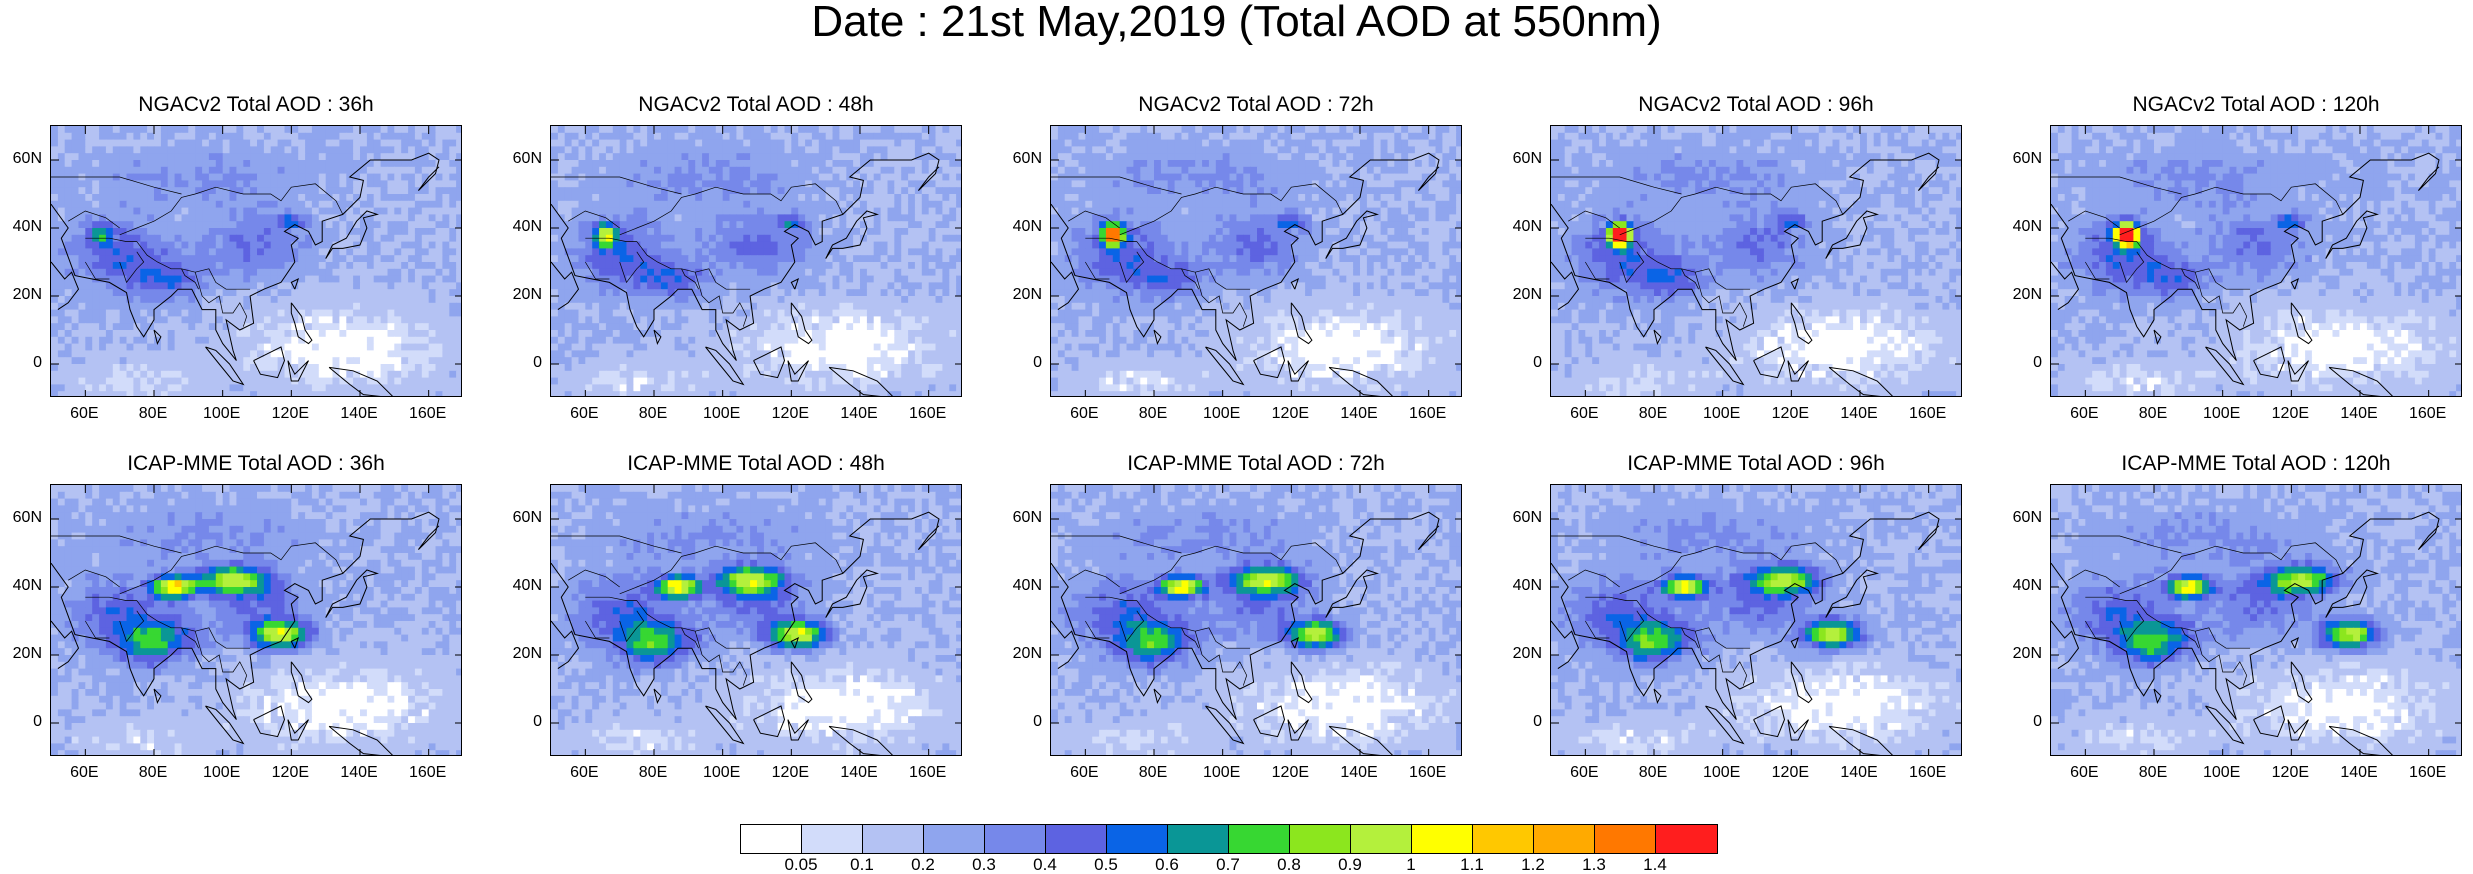  Describe the element at coordinates (1229, 839) in the screenshot. I see `aod-colorbar` at that location.